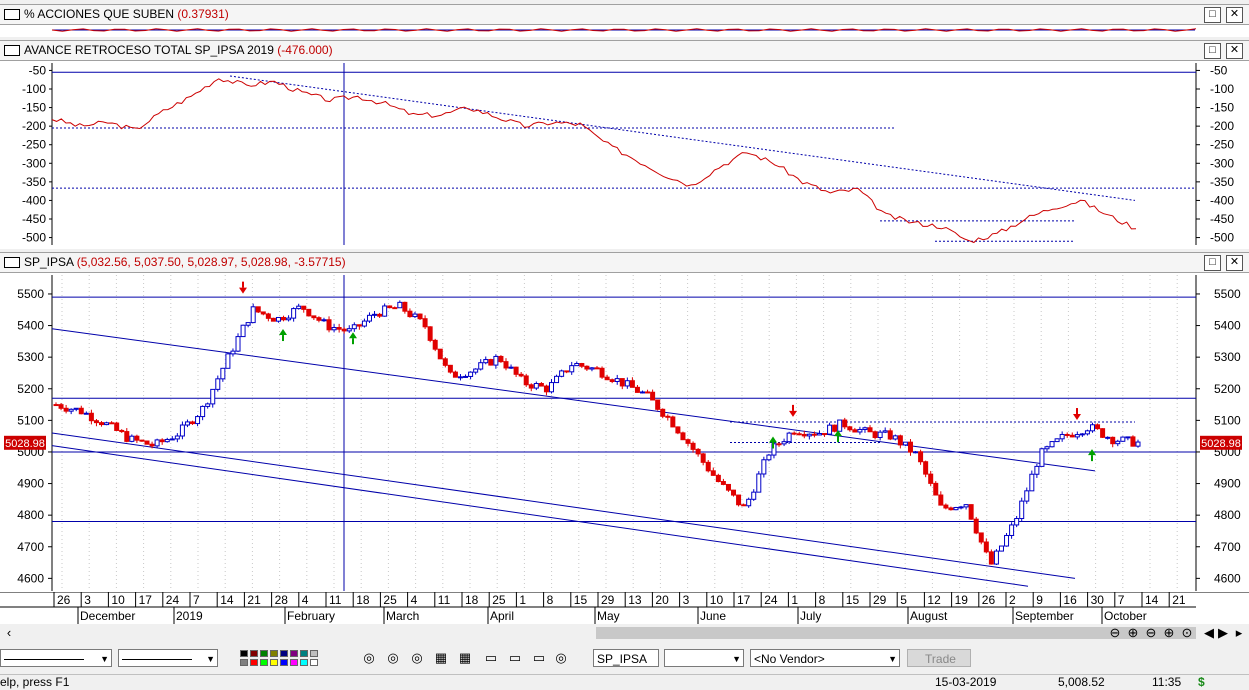  Describe the element at coordinates (34, 126) in the screenshot. I see `avance-axis-label-left: -200` at that location.